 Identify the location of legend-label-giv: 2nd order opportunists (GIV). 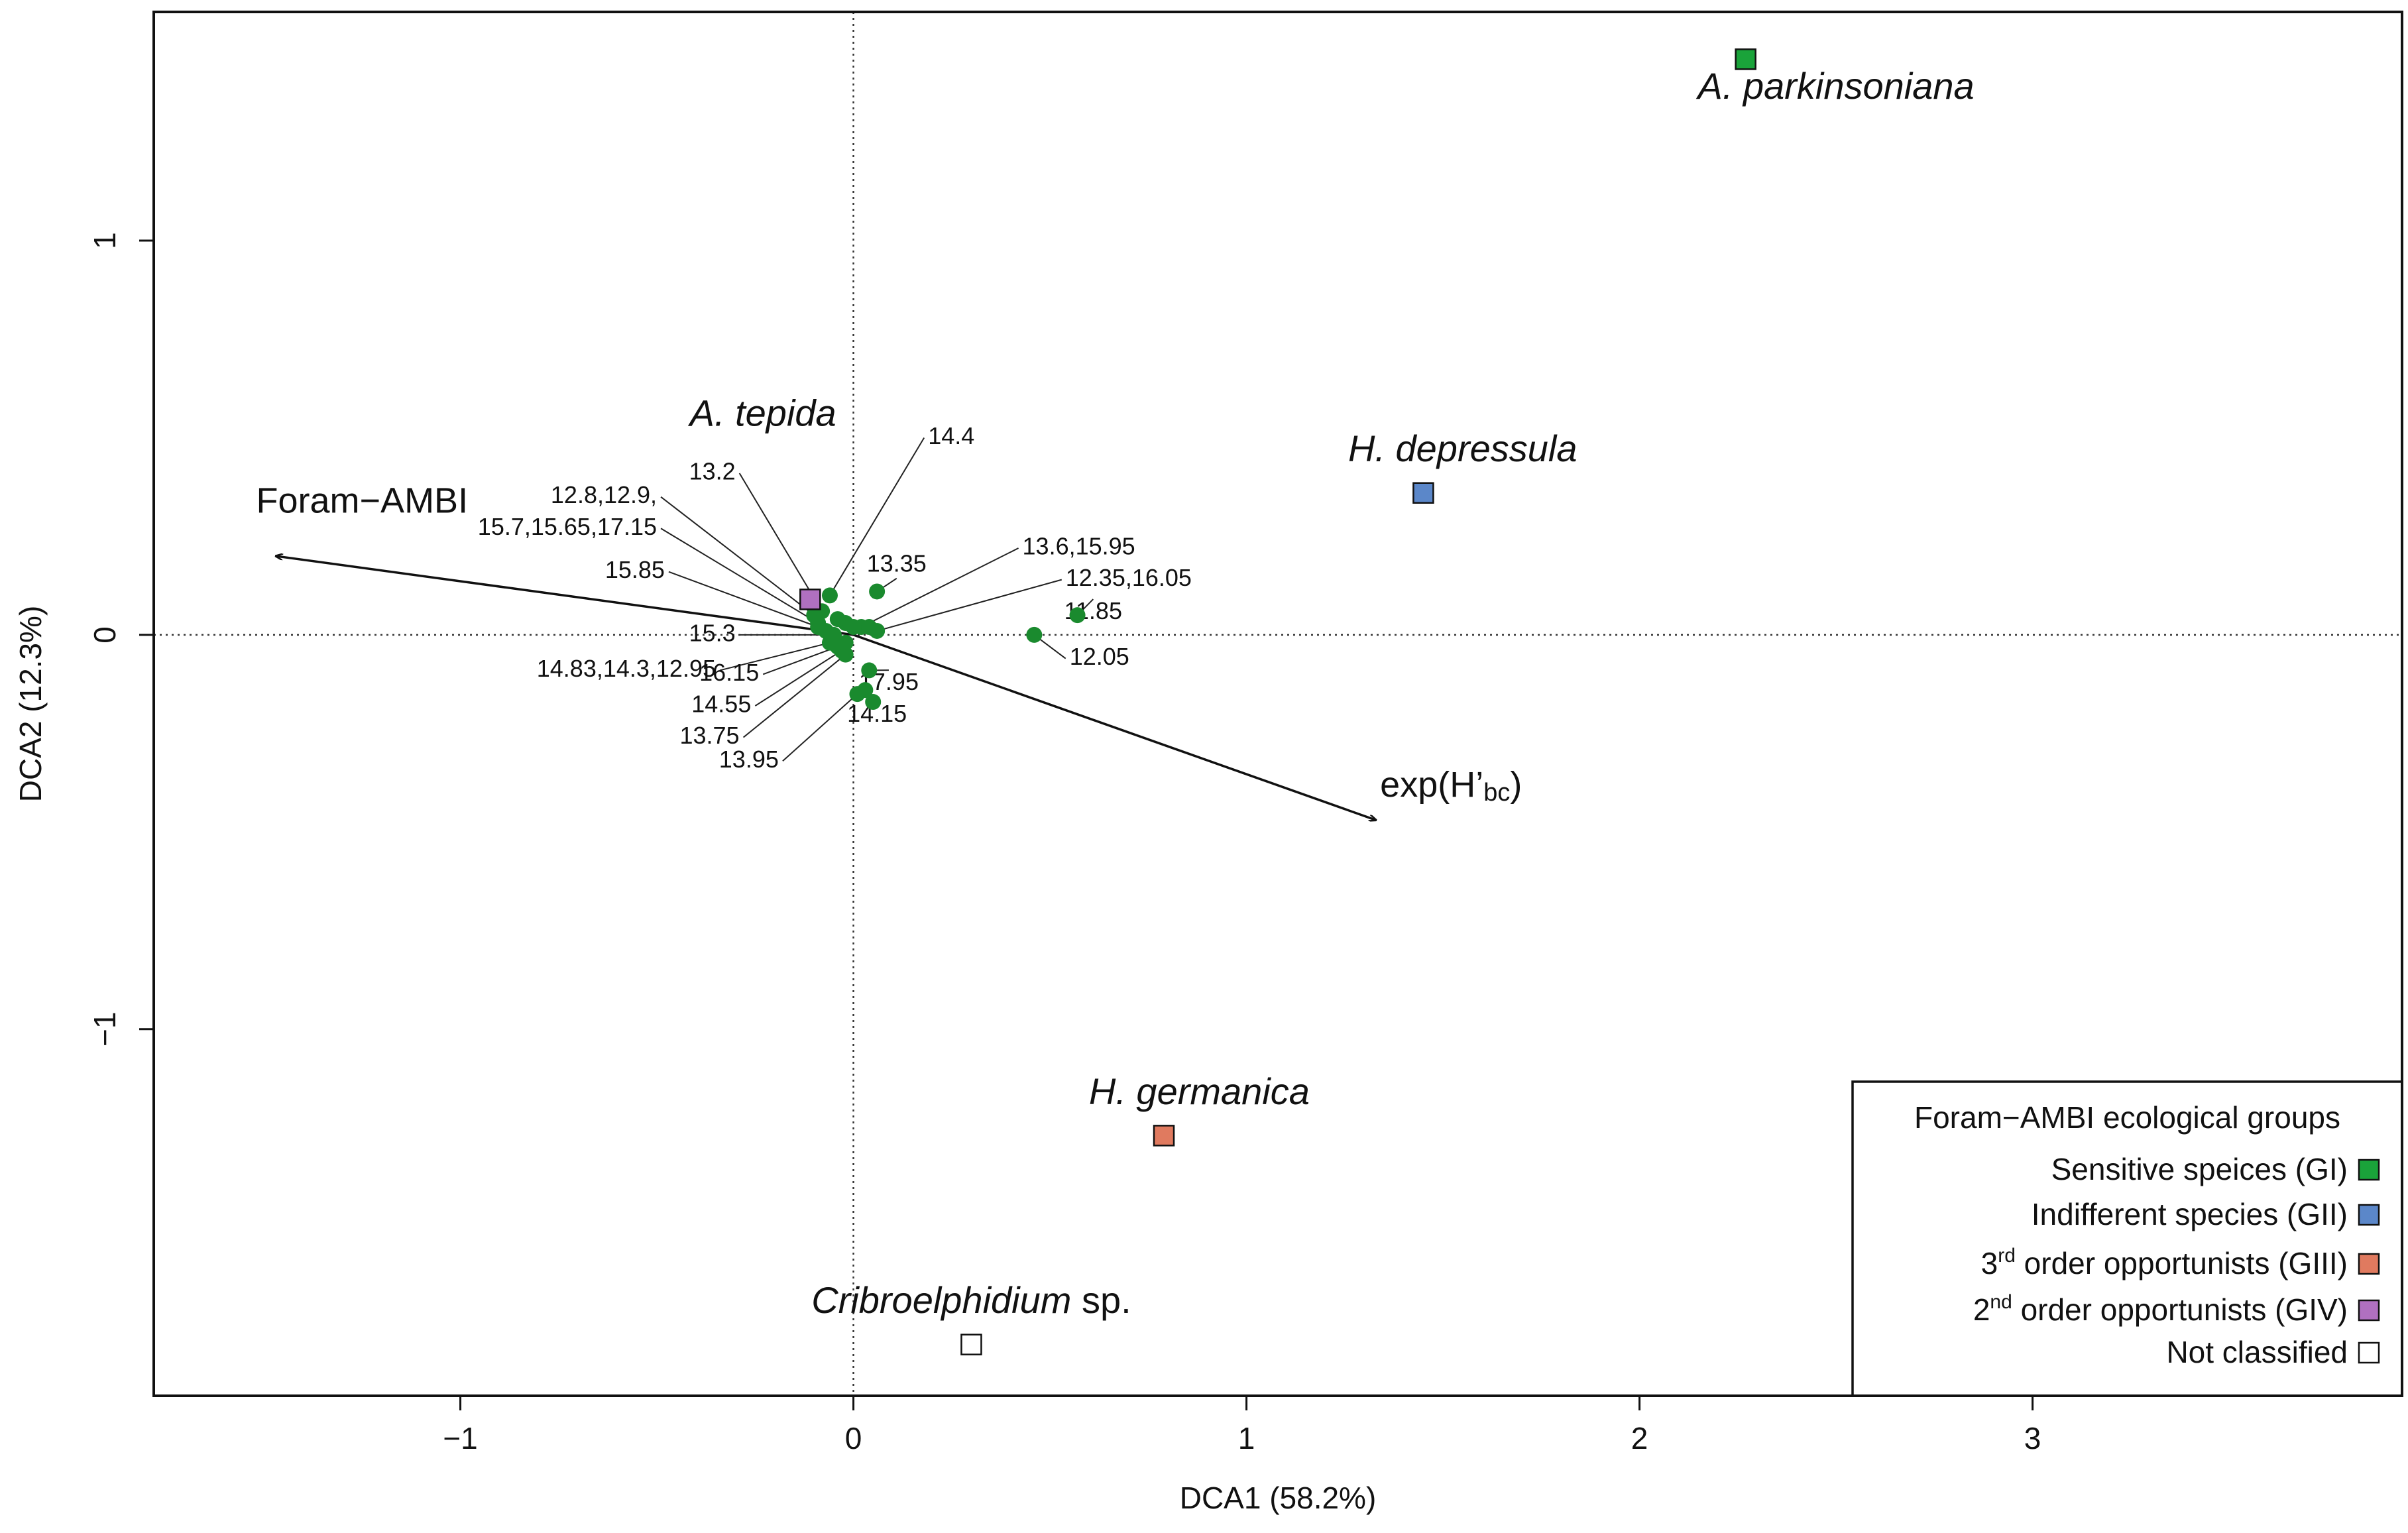
(2160, 1309).